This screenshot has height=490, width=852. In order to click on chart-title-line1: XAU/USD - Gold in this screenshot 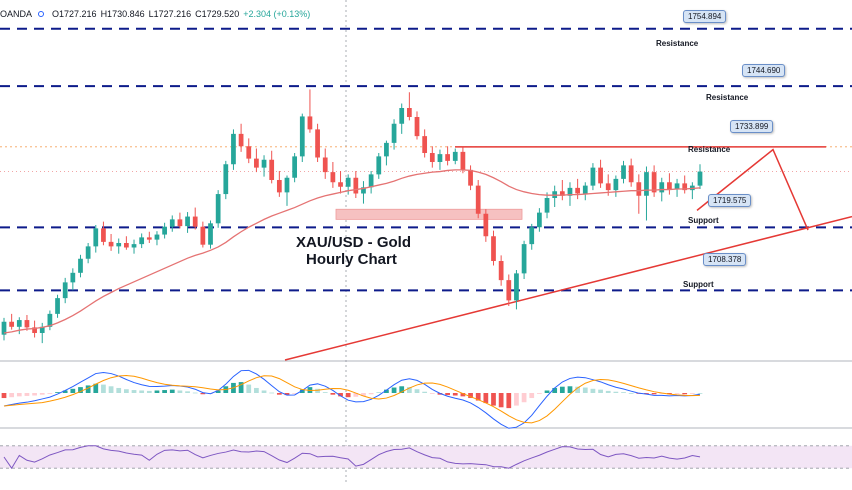, I will do `click(353, 242)`.